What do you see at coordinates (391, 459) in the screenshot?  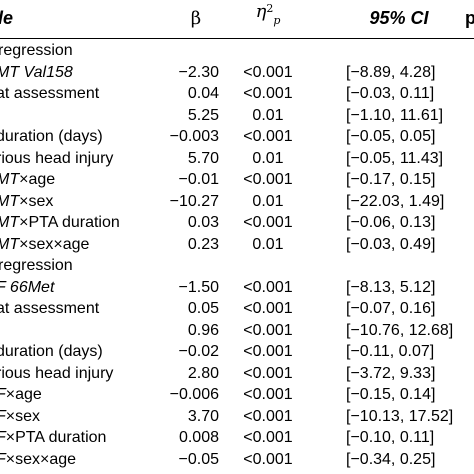 I see `cell-ci: [−0.34, 0.25]` at bounding box center [391, 459].